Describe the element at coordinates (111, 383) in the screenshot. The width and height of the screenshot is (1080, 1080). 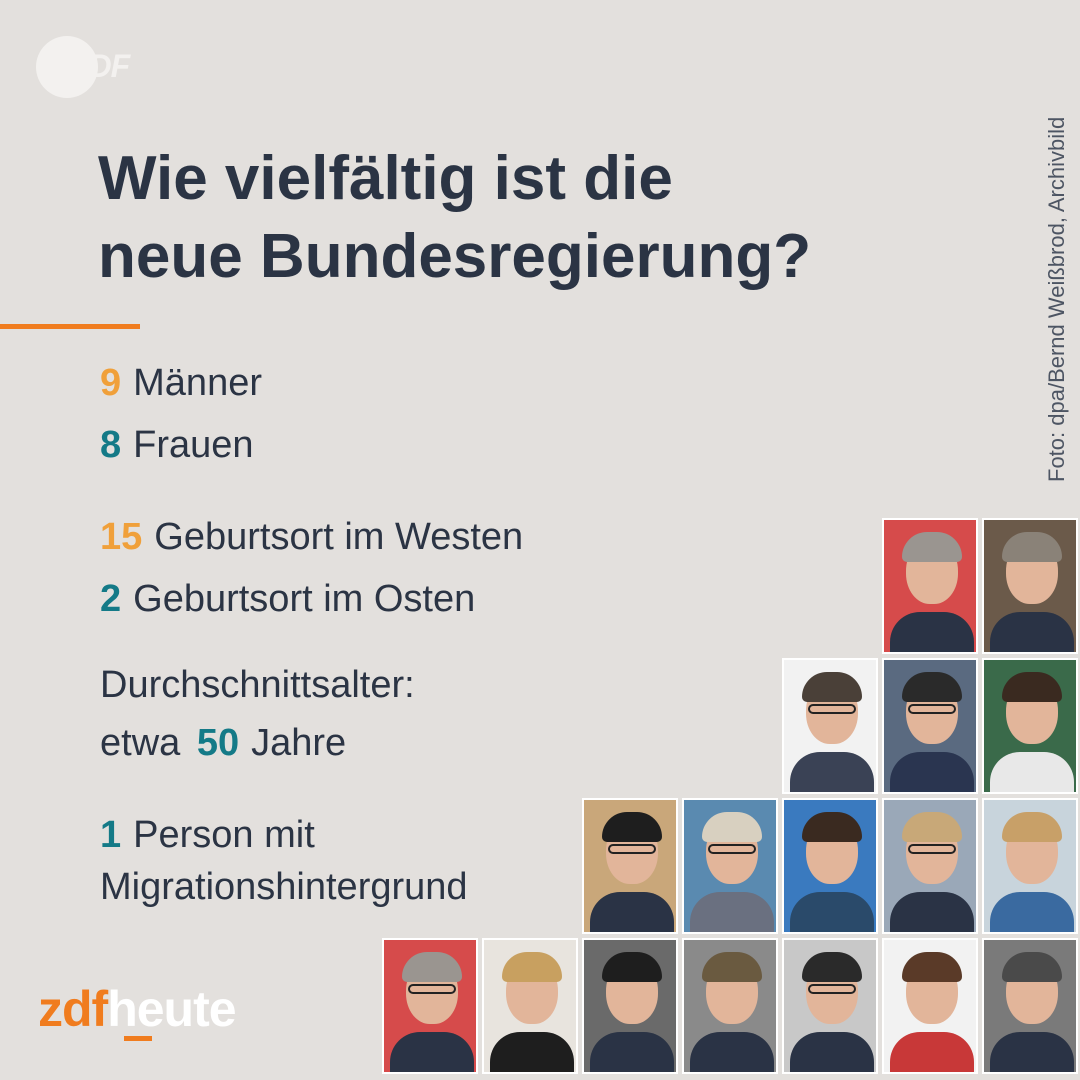
I see `stat-men-number: 9` at that location.